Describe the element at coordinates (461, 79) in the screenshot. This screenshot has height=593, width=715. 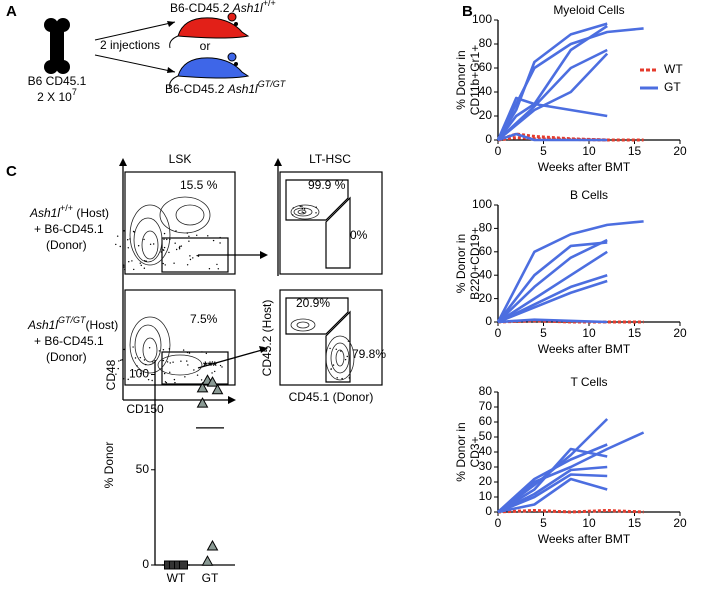
I see `y-axis-label: % Donor in` at that location.